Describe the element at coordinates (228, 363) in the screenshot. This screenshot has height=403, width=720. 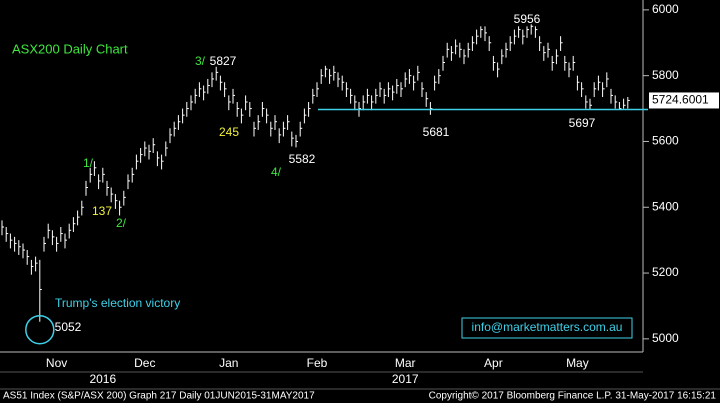
I see `x-tick-label: Jan` at that location.